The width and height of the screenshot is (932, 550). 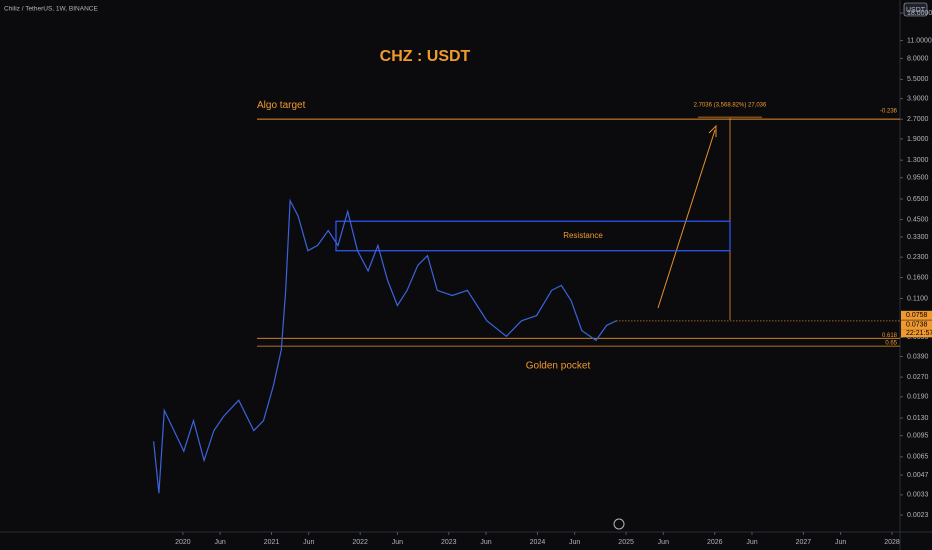 I want to click on arrow-head, so click(x=712, y=130).